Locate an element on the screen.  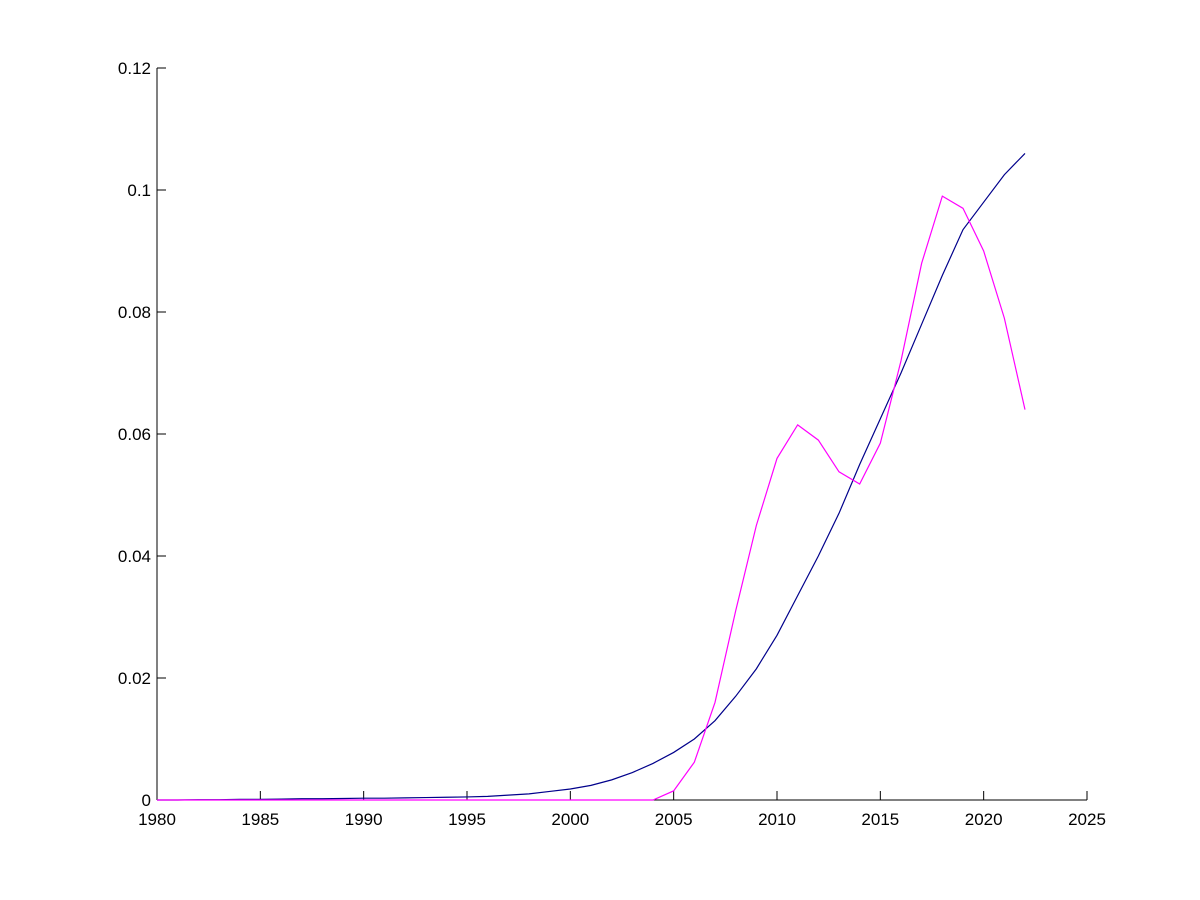
y-tick-label: 0.04 is located at coordinates (134, 556).